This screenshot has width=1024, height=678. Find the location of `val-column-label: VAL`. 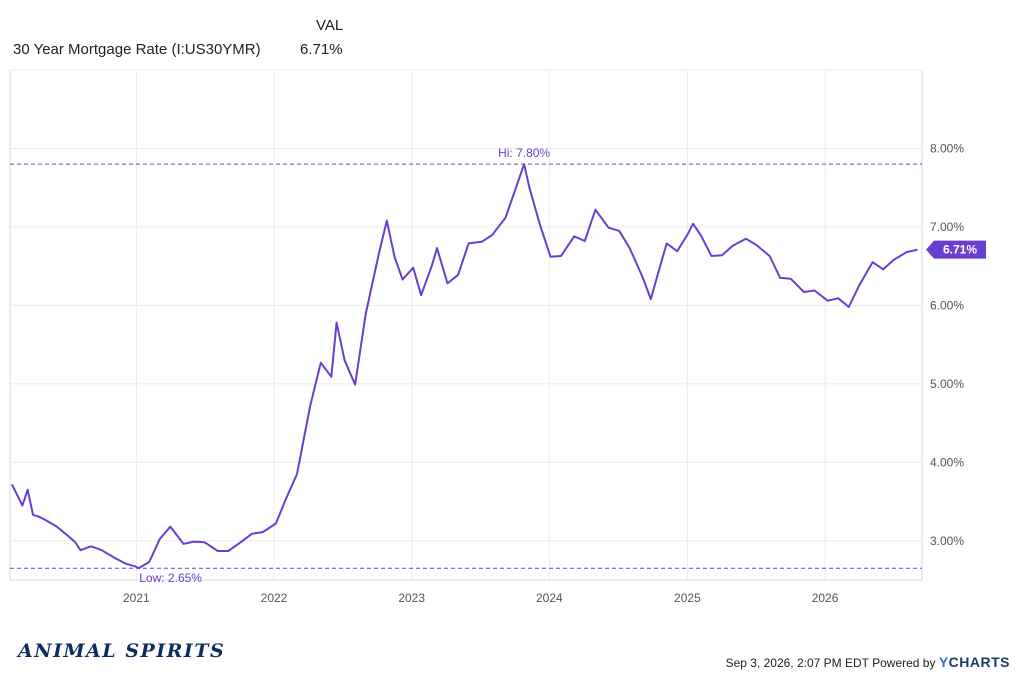

val-column-label: VAL is located at coordinates (330, 25).